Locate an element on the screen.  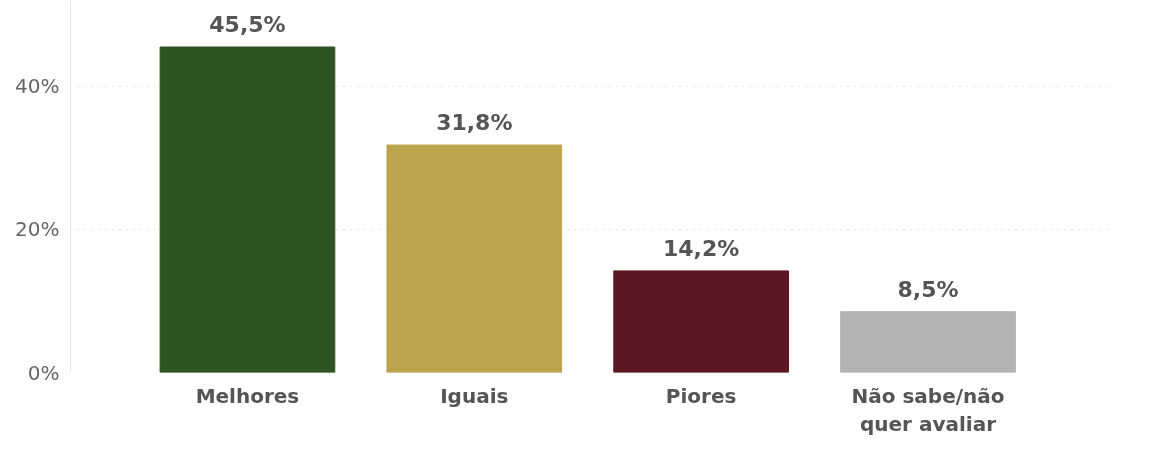
x-tick-label: Iguais is located at coordinates (474, 395).